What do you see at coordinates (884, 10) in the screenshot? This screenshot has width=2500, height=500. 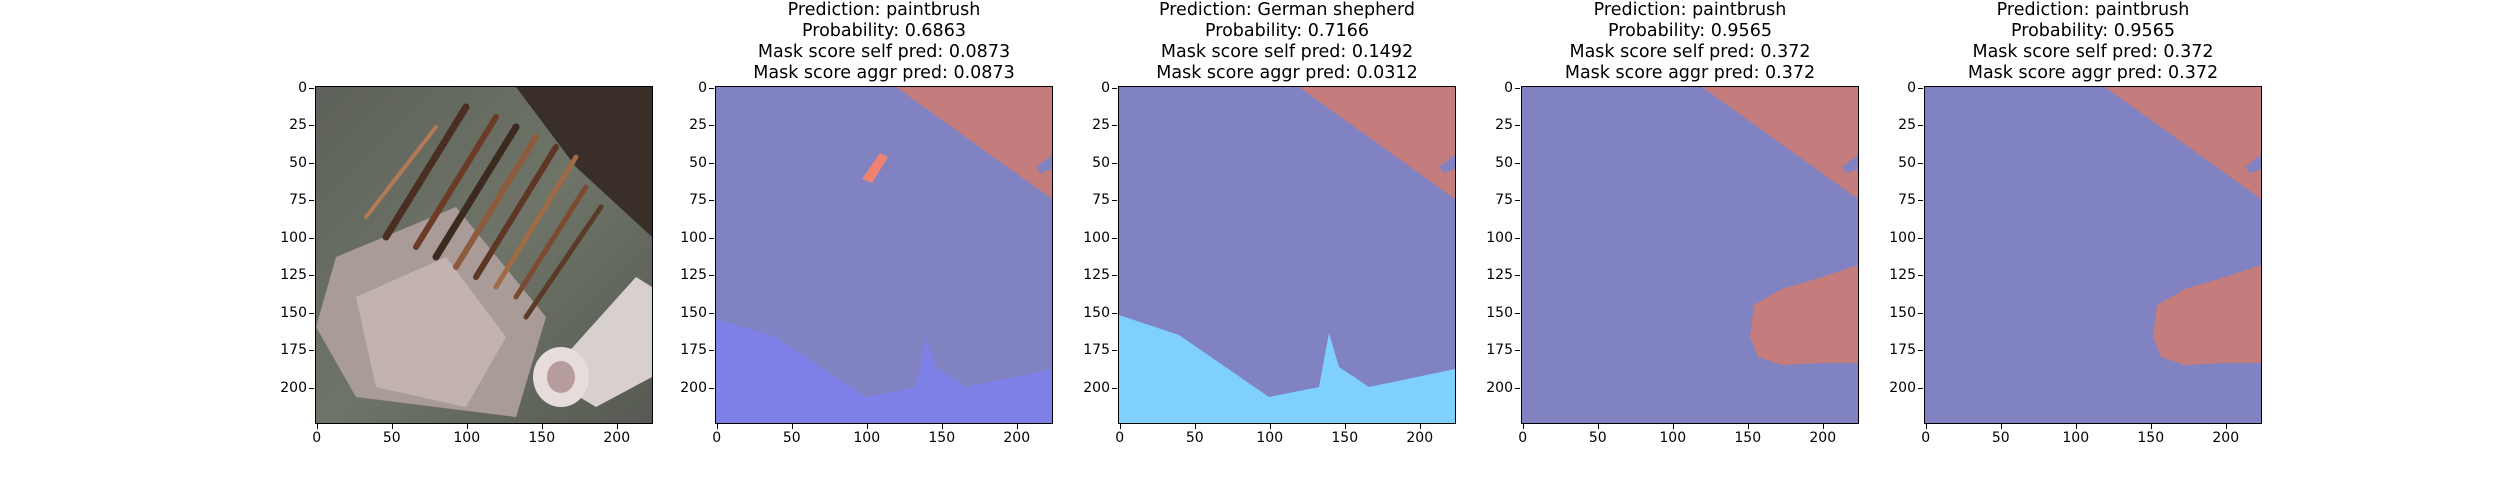 I see `title-prediction: Prediction: paintbrush` at bounding box center [884, 10].